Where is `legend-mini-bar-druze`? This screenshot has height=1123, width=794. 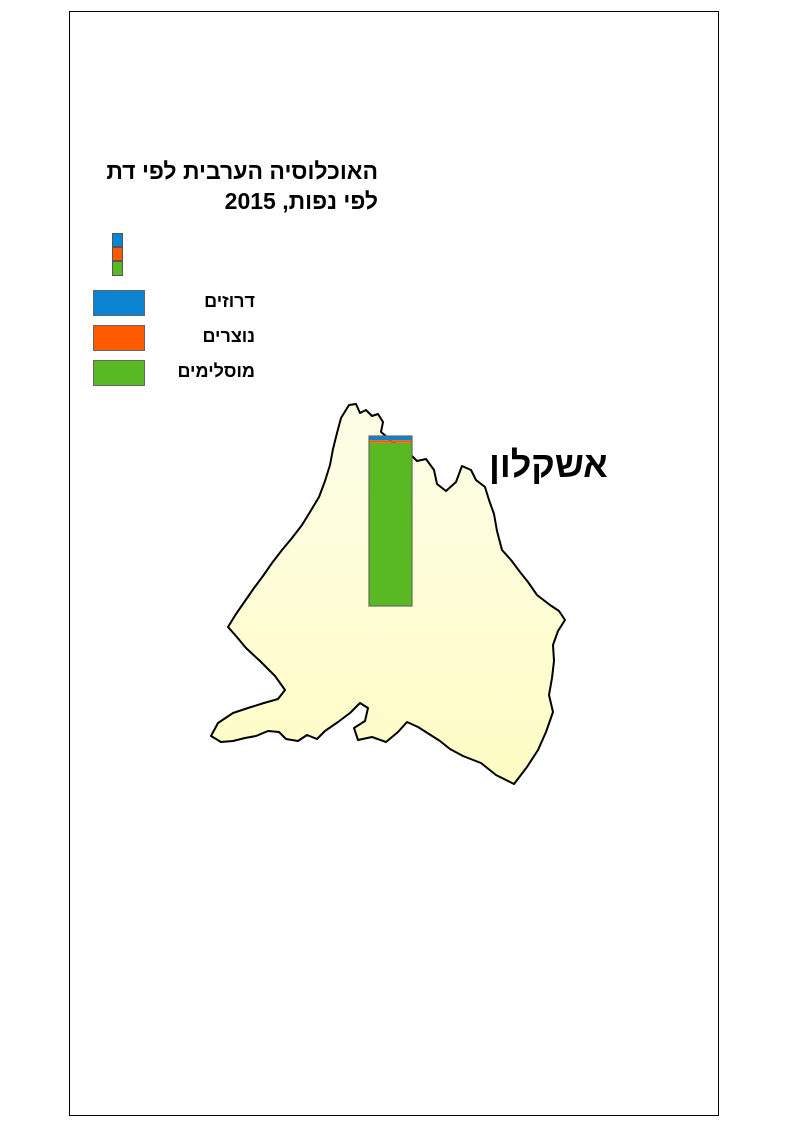
legend-mini-bar-druze is located at coordinates (117, 240).